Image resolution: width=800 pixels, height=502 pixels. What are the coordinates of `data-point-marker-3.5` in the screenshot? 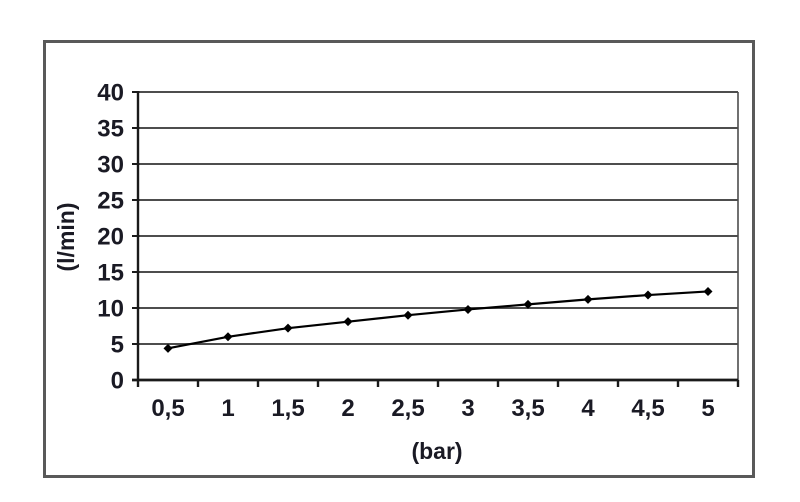 It's located at (528, 304).